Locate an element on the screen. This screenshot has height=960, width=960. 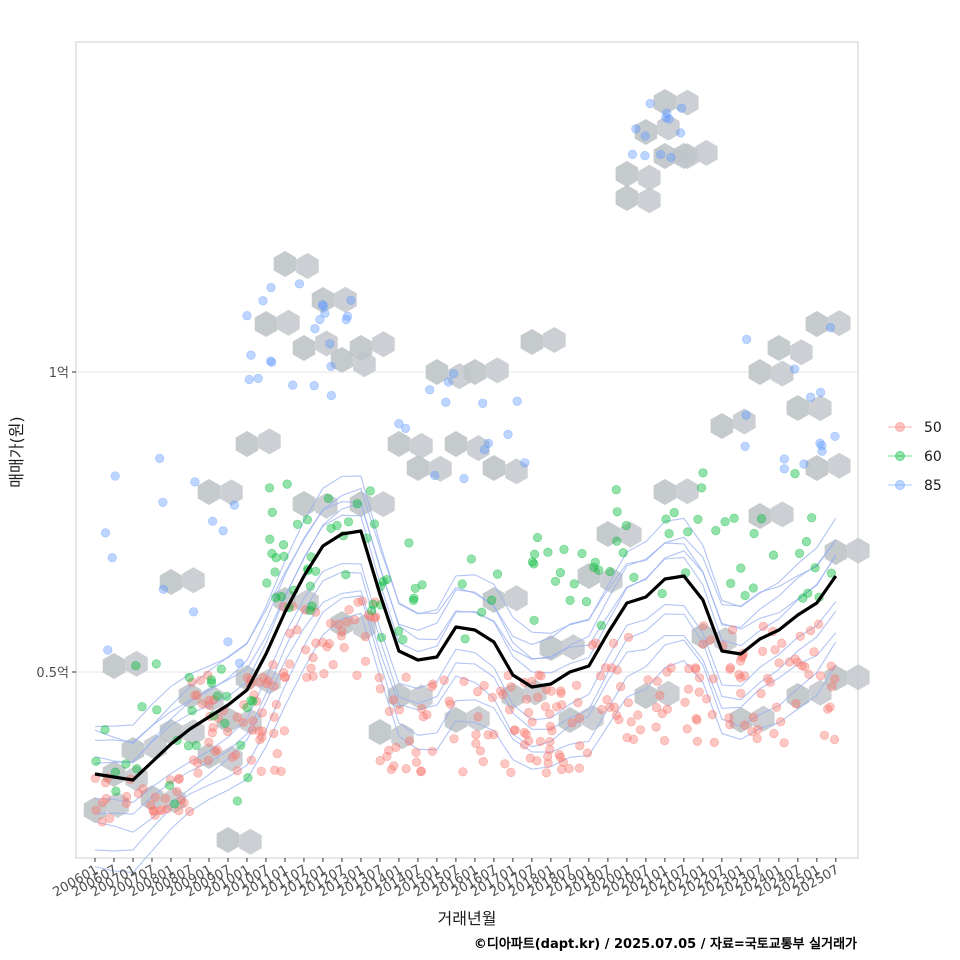
legend-key-point is located at coordinates (900, 485).